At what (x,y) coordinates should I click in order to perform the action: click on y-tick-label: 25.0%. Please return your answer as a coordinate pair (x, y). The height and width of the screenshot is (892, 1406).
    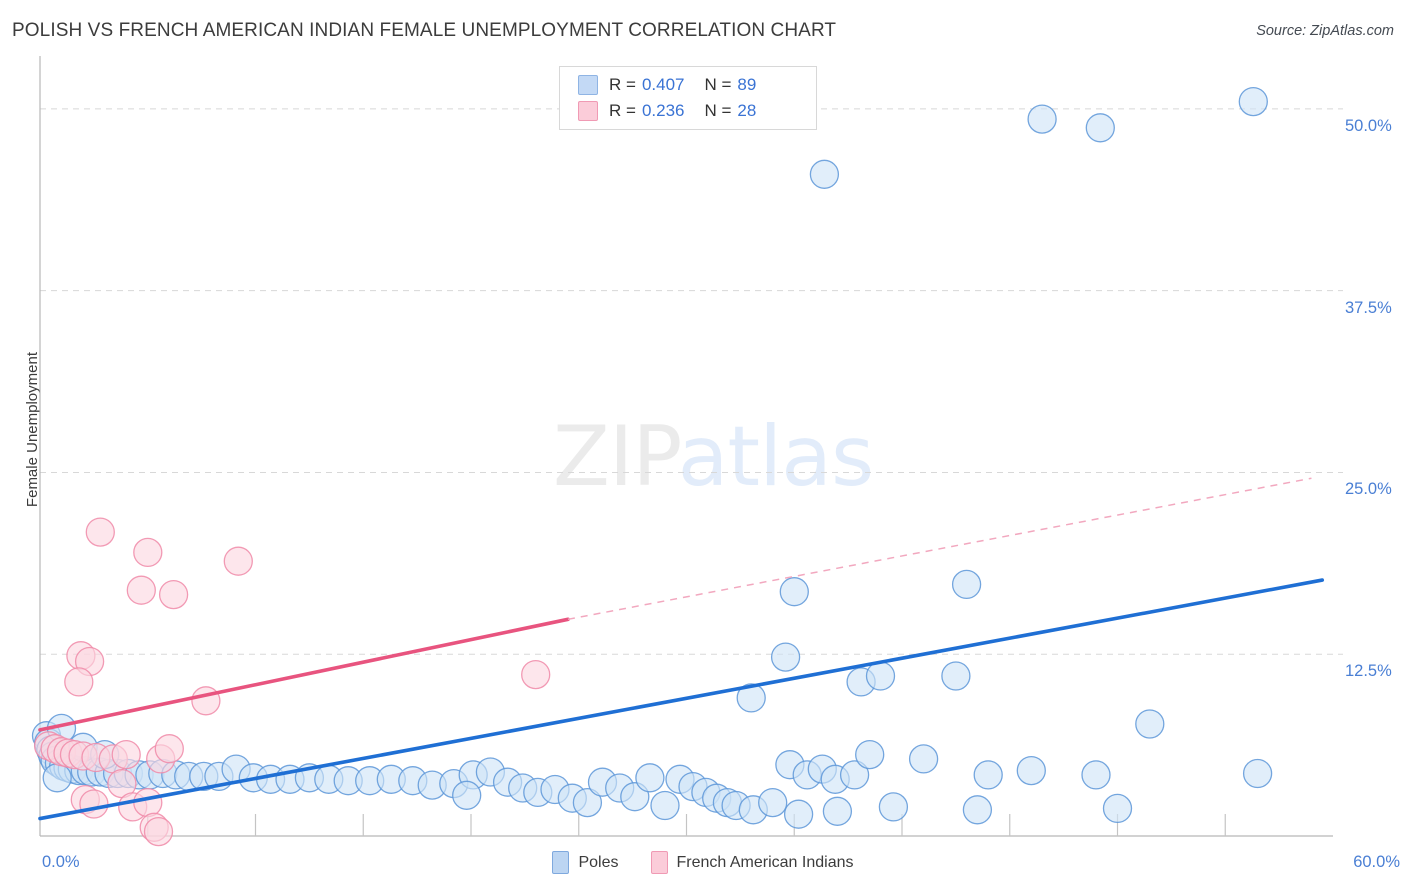
    Looking at the image, I should click on (1368, 489).